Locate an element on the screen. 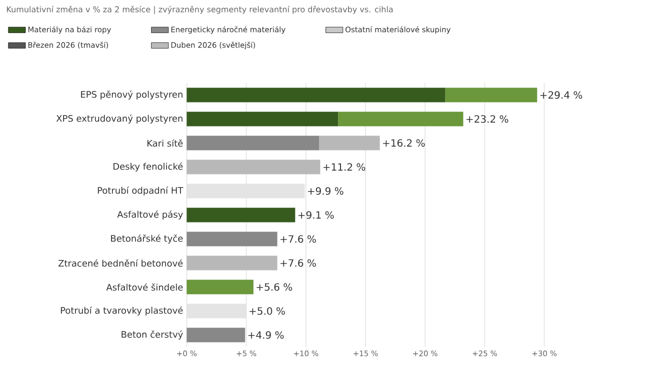 Image resolution: width=654 pixels, height=370 pixels. total-label: +5.0 % is located at coordinates (267, 311).